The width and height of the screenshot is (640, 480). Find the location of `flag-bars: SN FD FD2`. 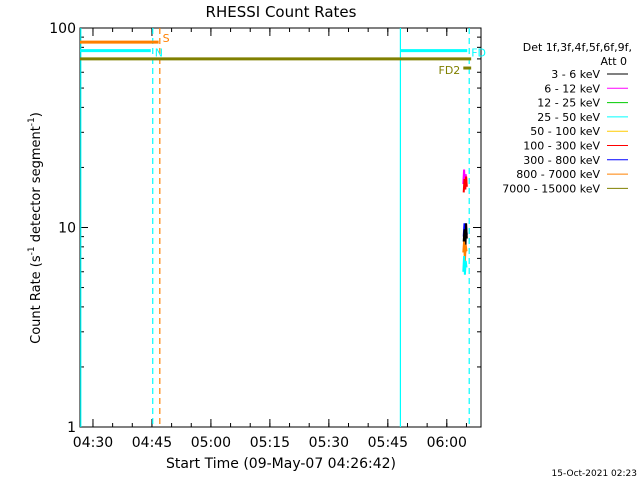

flag-bars: SN FD FD2 is located at coordinates (283, 54).